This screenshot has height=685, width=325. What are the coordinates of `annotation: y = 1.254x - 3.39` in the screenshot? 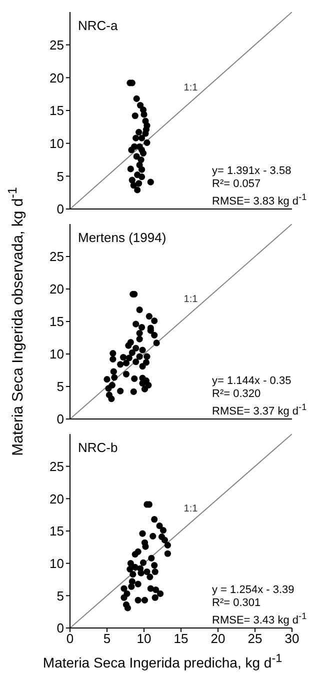 It's located at (254, 590).